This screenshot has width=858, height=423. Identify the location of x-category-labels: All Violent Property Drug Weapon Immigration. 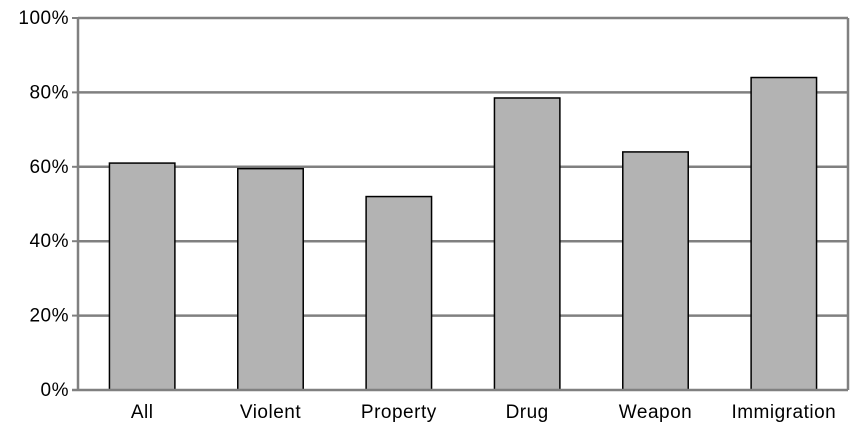
(483, 412).